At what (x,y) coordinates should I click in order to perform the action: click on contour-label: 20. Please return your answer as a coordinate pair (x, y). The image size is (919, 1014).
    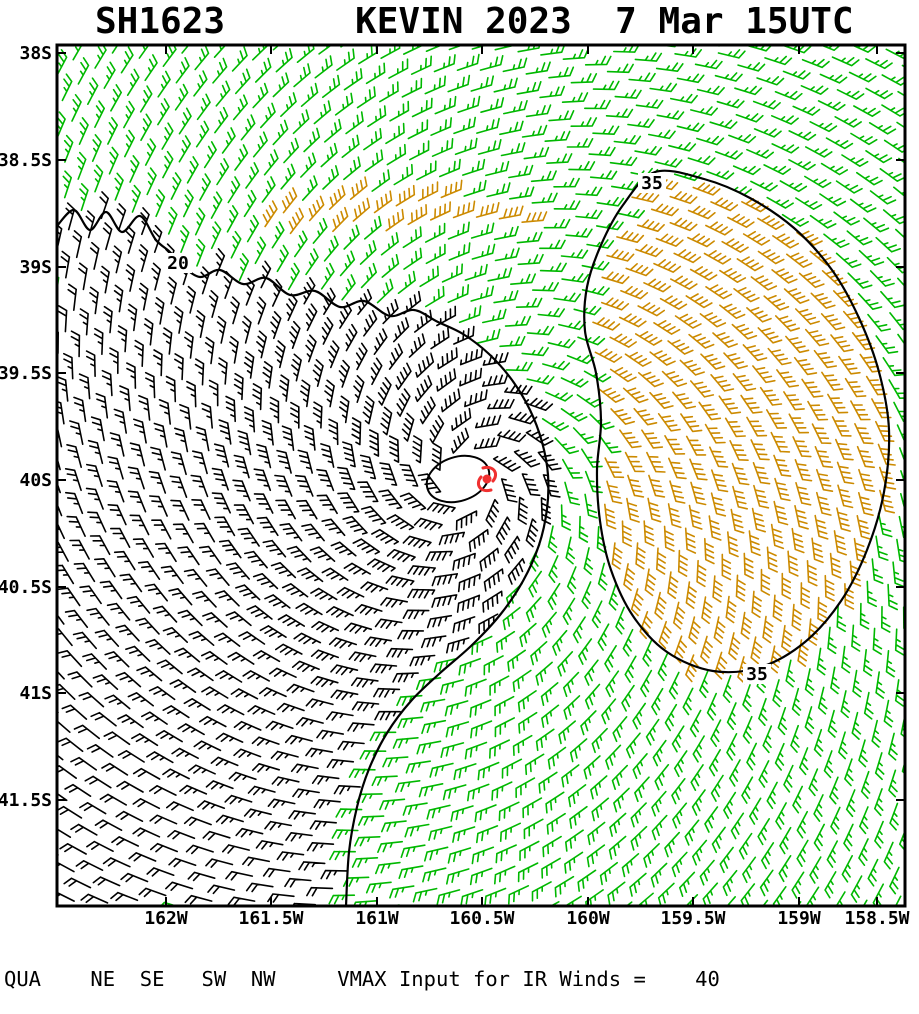
    Looking at the image, I should click on (178, 263).